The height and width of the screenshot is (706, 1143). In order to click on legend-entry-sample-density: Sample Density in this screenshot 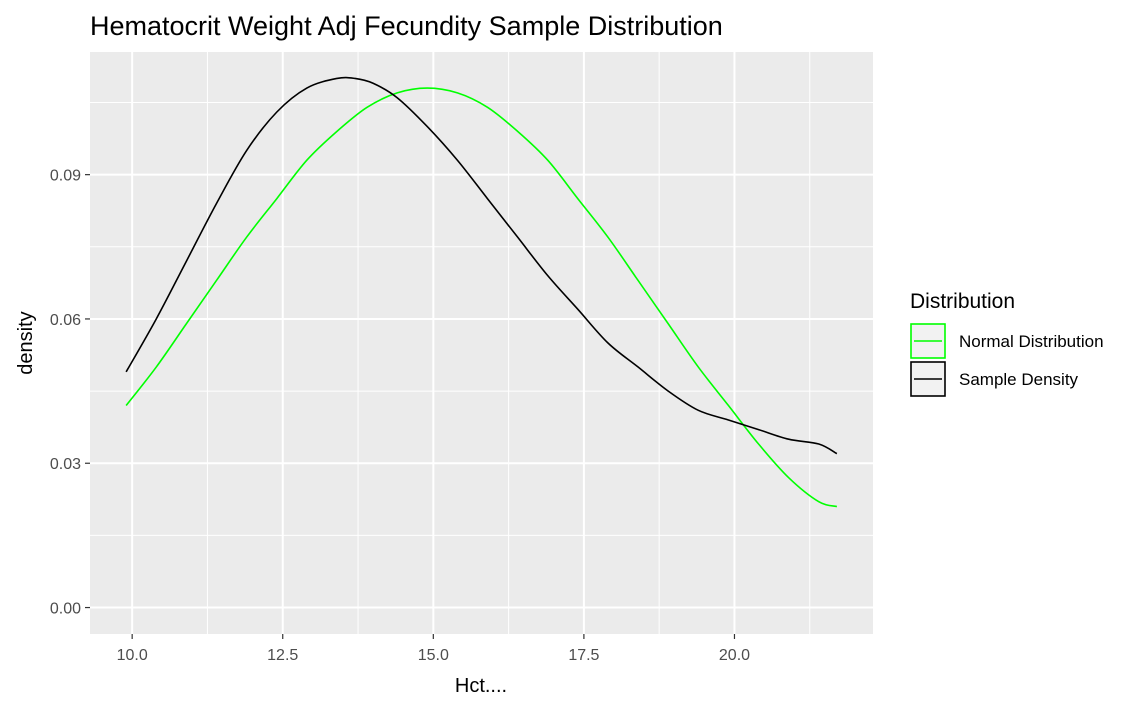, I will do `click(994, 379)`.